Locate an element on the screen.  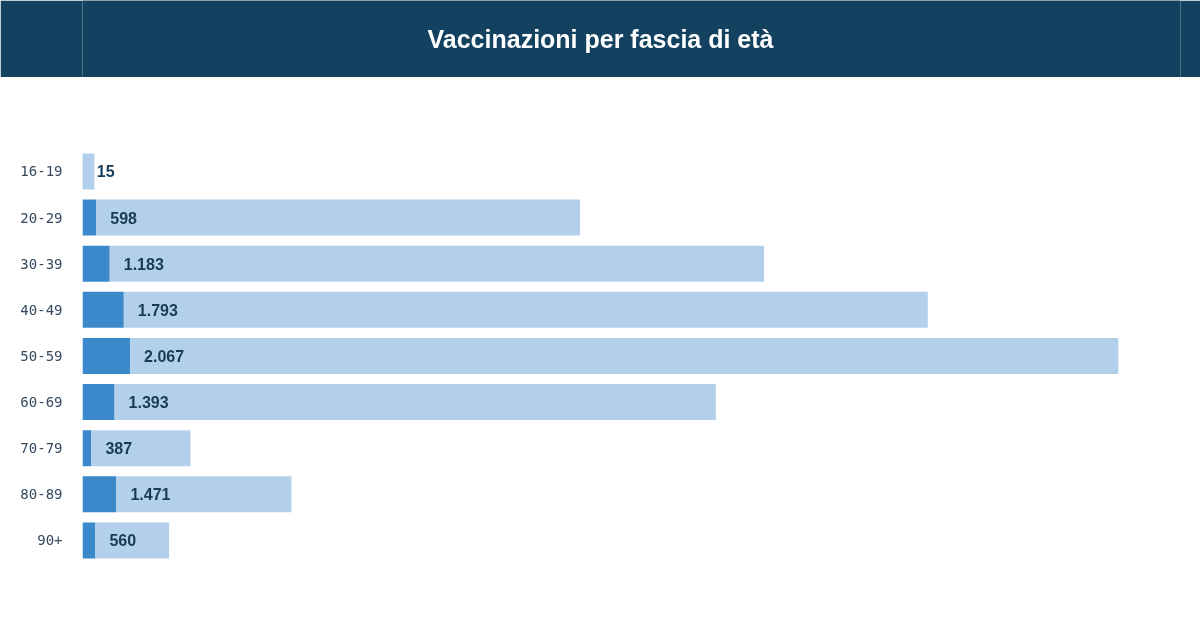
y-tick-label: 60-69 is located at coordinates (41, 402).